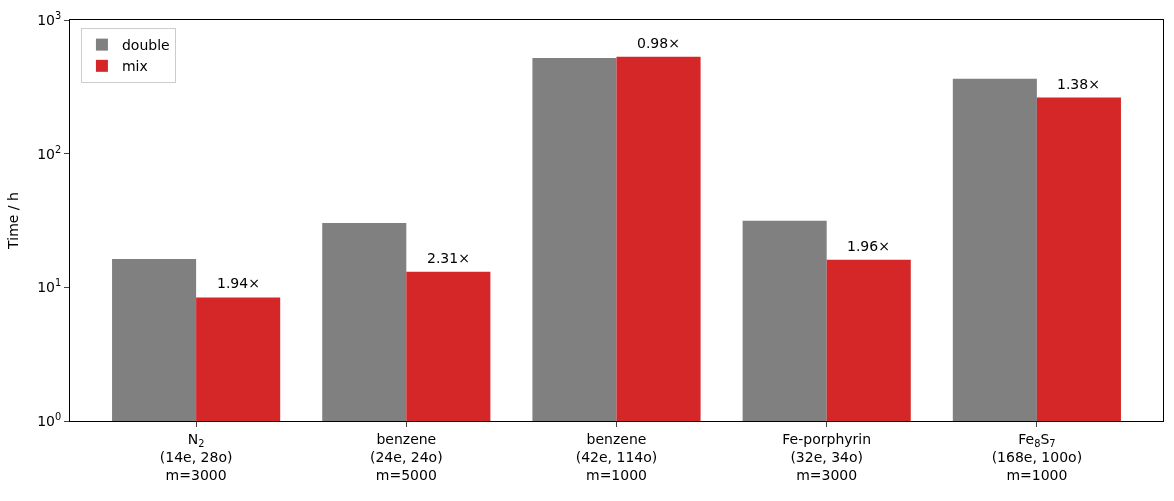 The height and width of the screenshot is (501, 1174). I want to click on annotation: 2.31×, so click(448, 258).